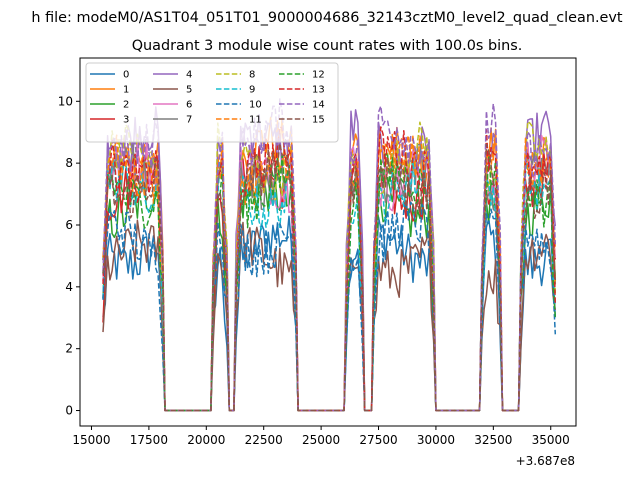 This screenshot has width=640, height=480. What do you see at coordinates (206, 440) in the screenshot?
I see `x-tick-label: 20000` at bounding box center [206, 440].